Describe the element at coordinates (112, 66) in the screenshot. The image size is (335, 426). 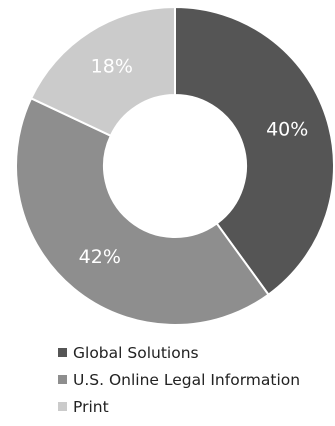
I see `slice-percent-label: 18%` at that location.